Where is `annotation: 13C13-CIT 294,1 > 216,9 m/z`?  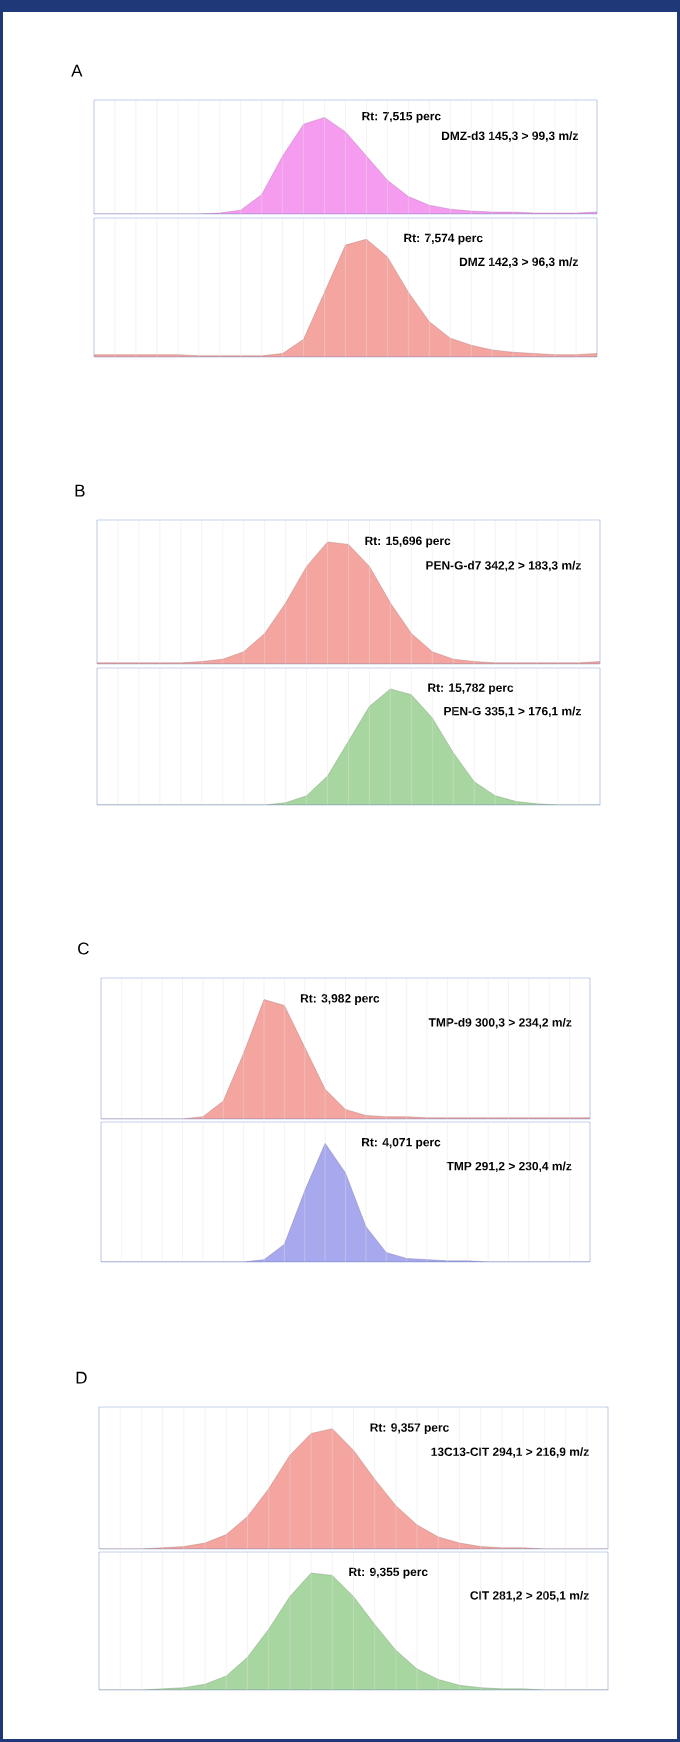
annotation: 13C13-CIT 294,1 > 216,9 m/z is located at coordinates (510, 1452).